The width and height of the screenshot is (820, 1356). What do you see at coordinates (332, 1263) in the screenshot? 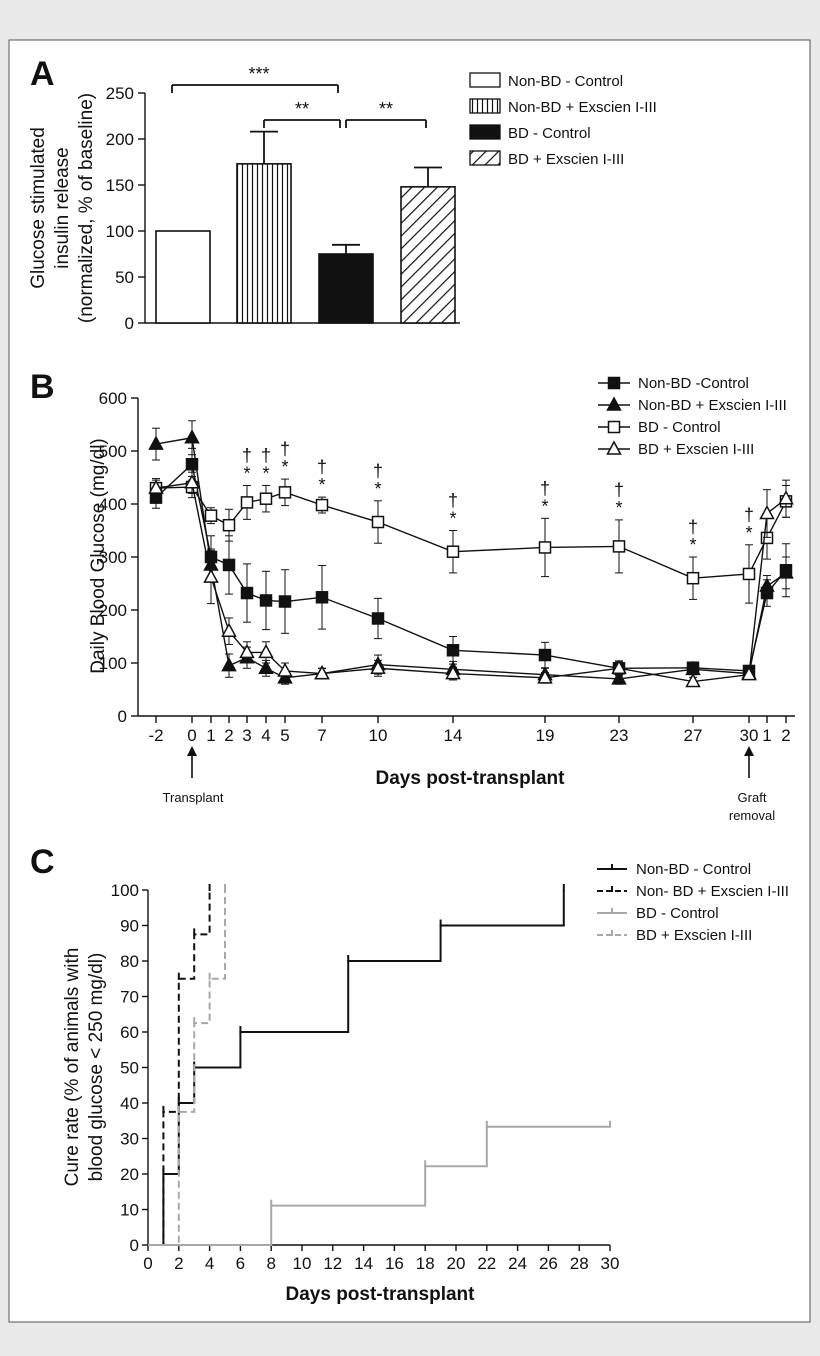
I see `c-x-tick-label: 12` at bounding box center [332, 1263].